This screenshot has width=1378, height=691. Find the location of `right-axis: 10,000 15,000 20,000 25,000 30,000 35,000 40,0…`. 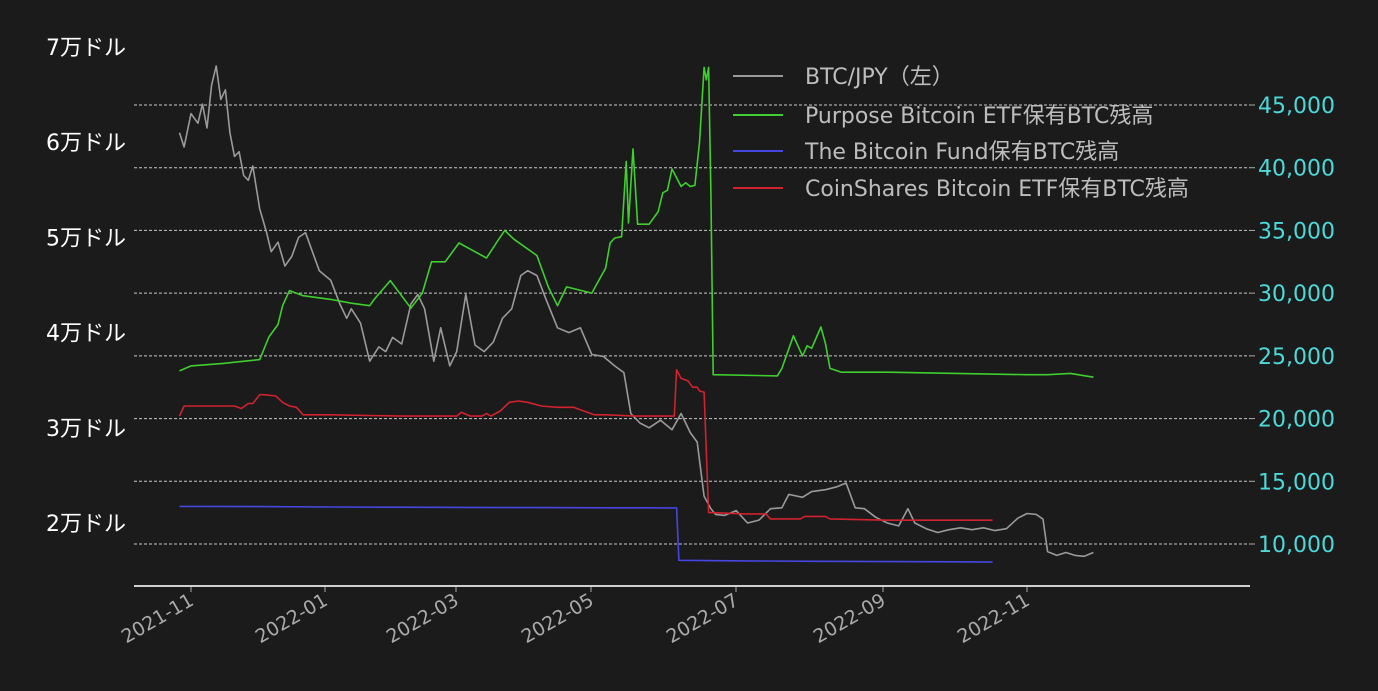

right-axis: 10,000 15,000 20,000 25,000 30,000 35,000 40,0… is located at coordinates (1292, 326).